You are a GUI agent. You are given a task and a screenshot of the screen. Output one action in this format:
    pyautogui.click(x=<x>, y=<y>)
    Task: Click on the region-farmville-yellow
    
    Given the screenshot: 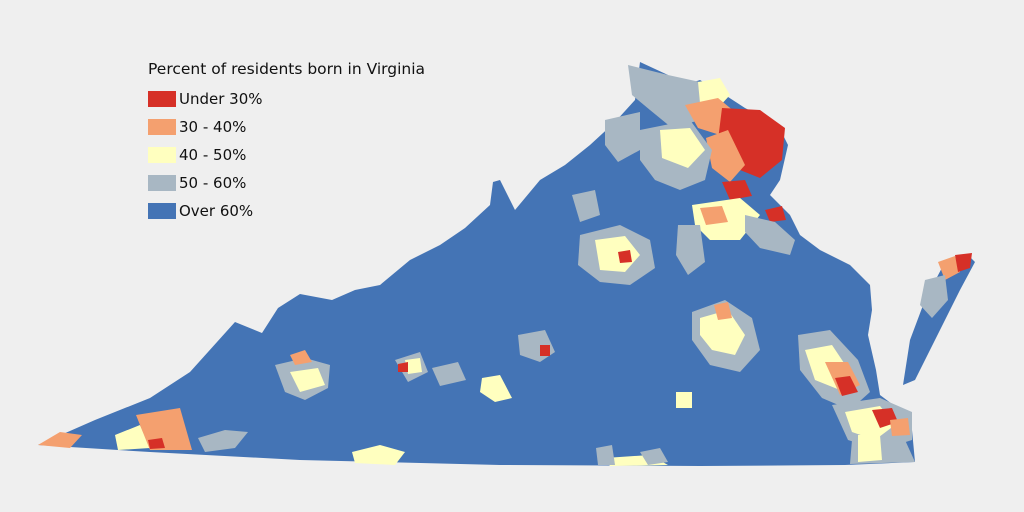 What is the action you would take?
    pyautogui.click(x=684, y=400)
    